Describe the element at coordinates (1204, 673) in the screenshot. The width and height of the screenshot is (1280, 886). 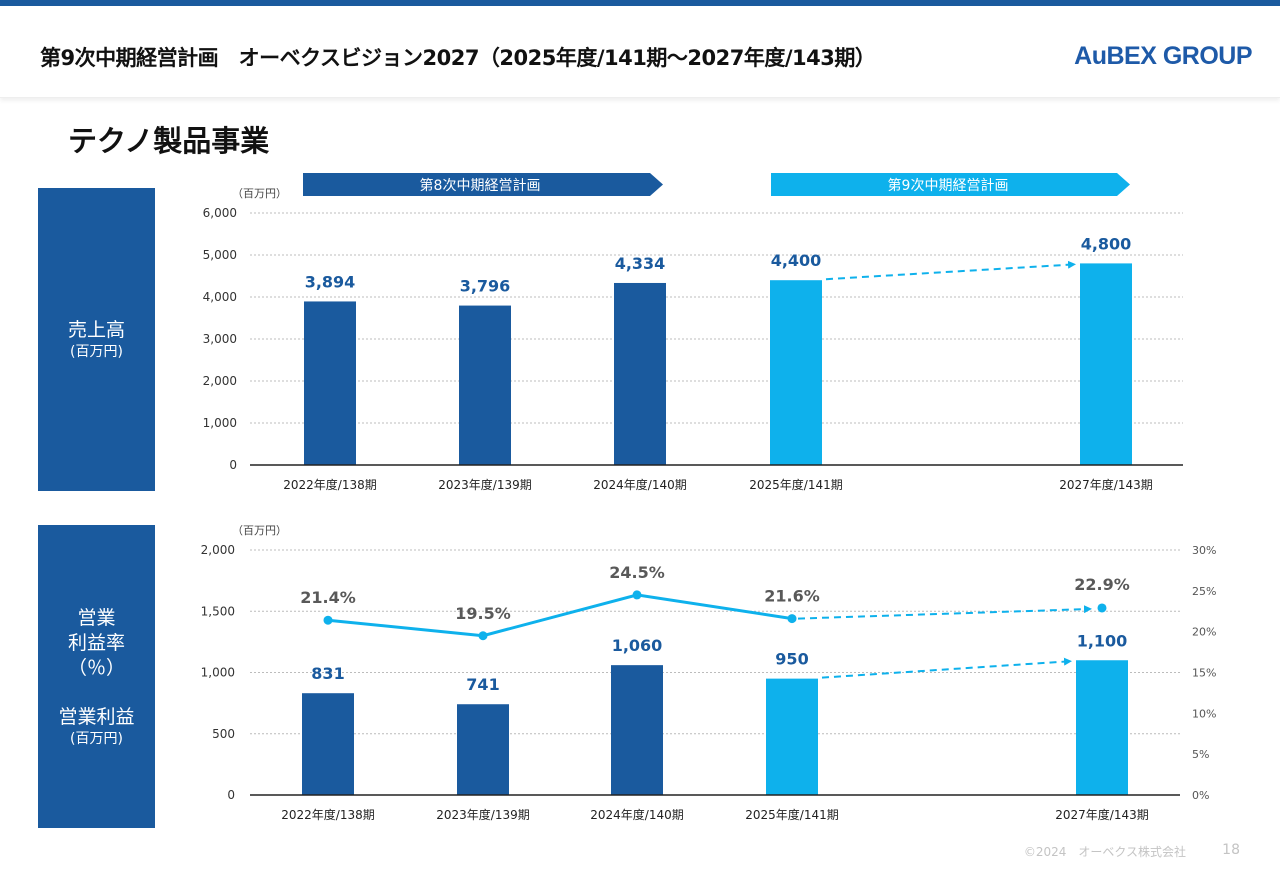
I see `margin-y-tick-label: 15%` at that location.